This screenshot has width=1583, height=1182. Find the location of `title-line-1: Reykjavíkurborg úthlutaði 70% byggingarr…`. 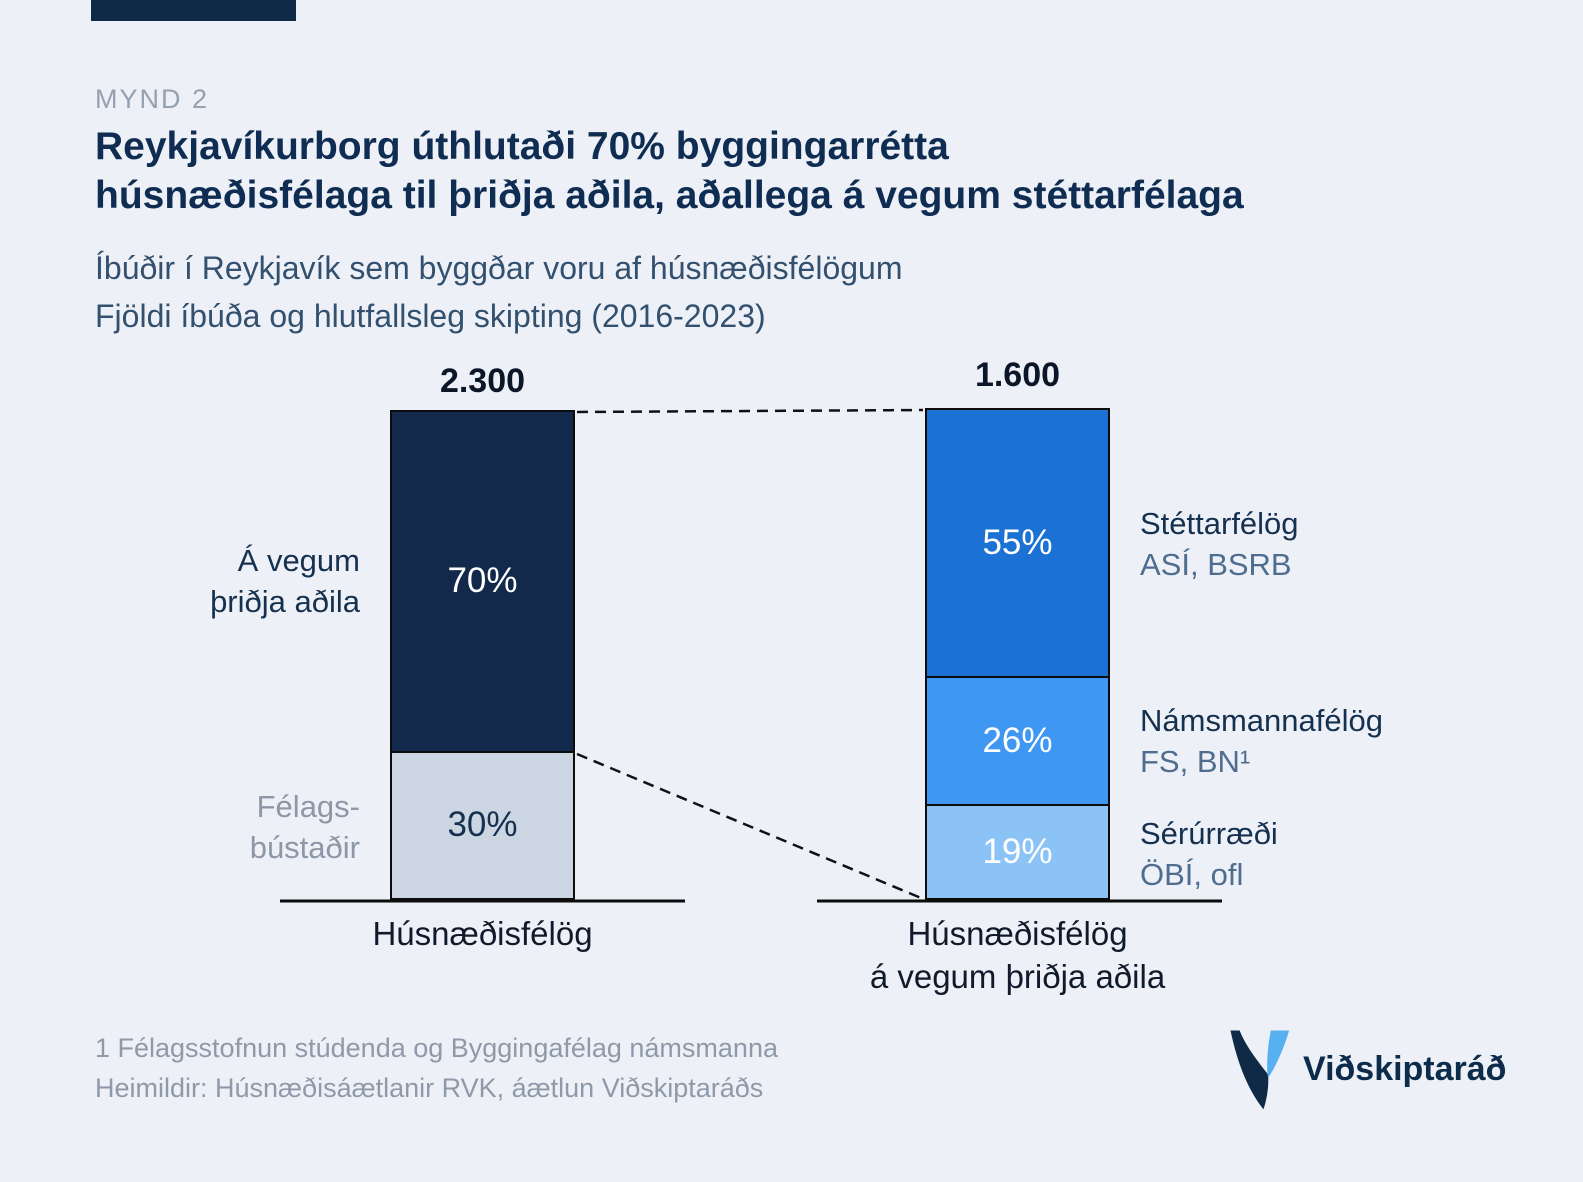

title-line-1: Reykjavíkurborg úthlutaði 70% byggingarr… is located at coordinates (522, 146).